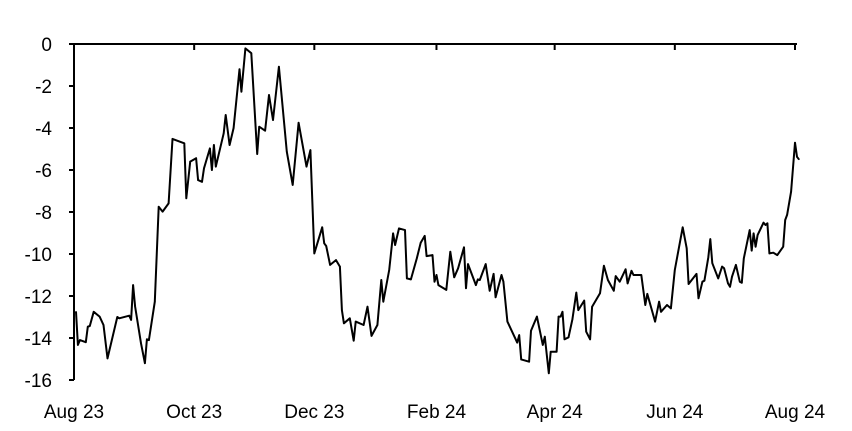  Describe the element at coordinates (555, 412) in the screenshot. I see `x-tick-label: Apr 24` at that location.